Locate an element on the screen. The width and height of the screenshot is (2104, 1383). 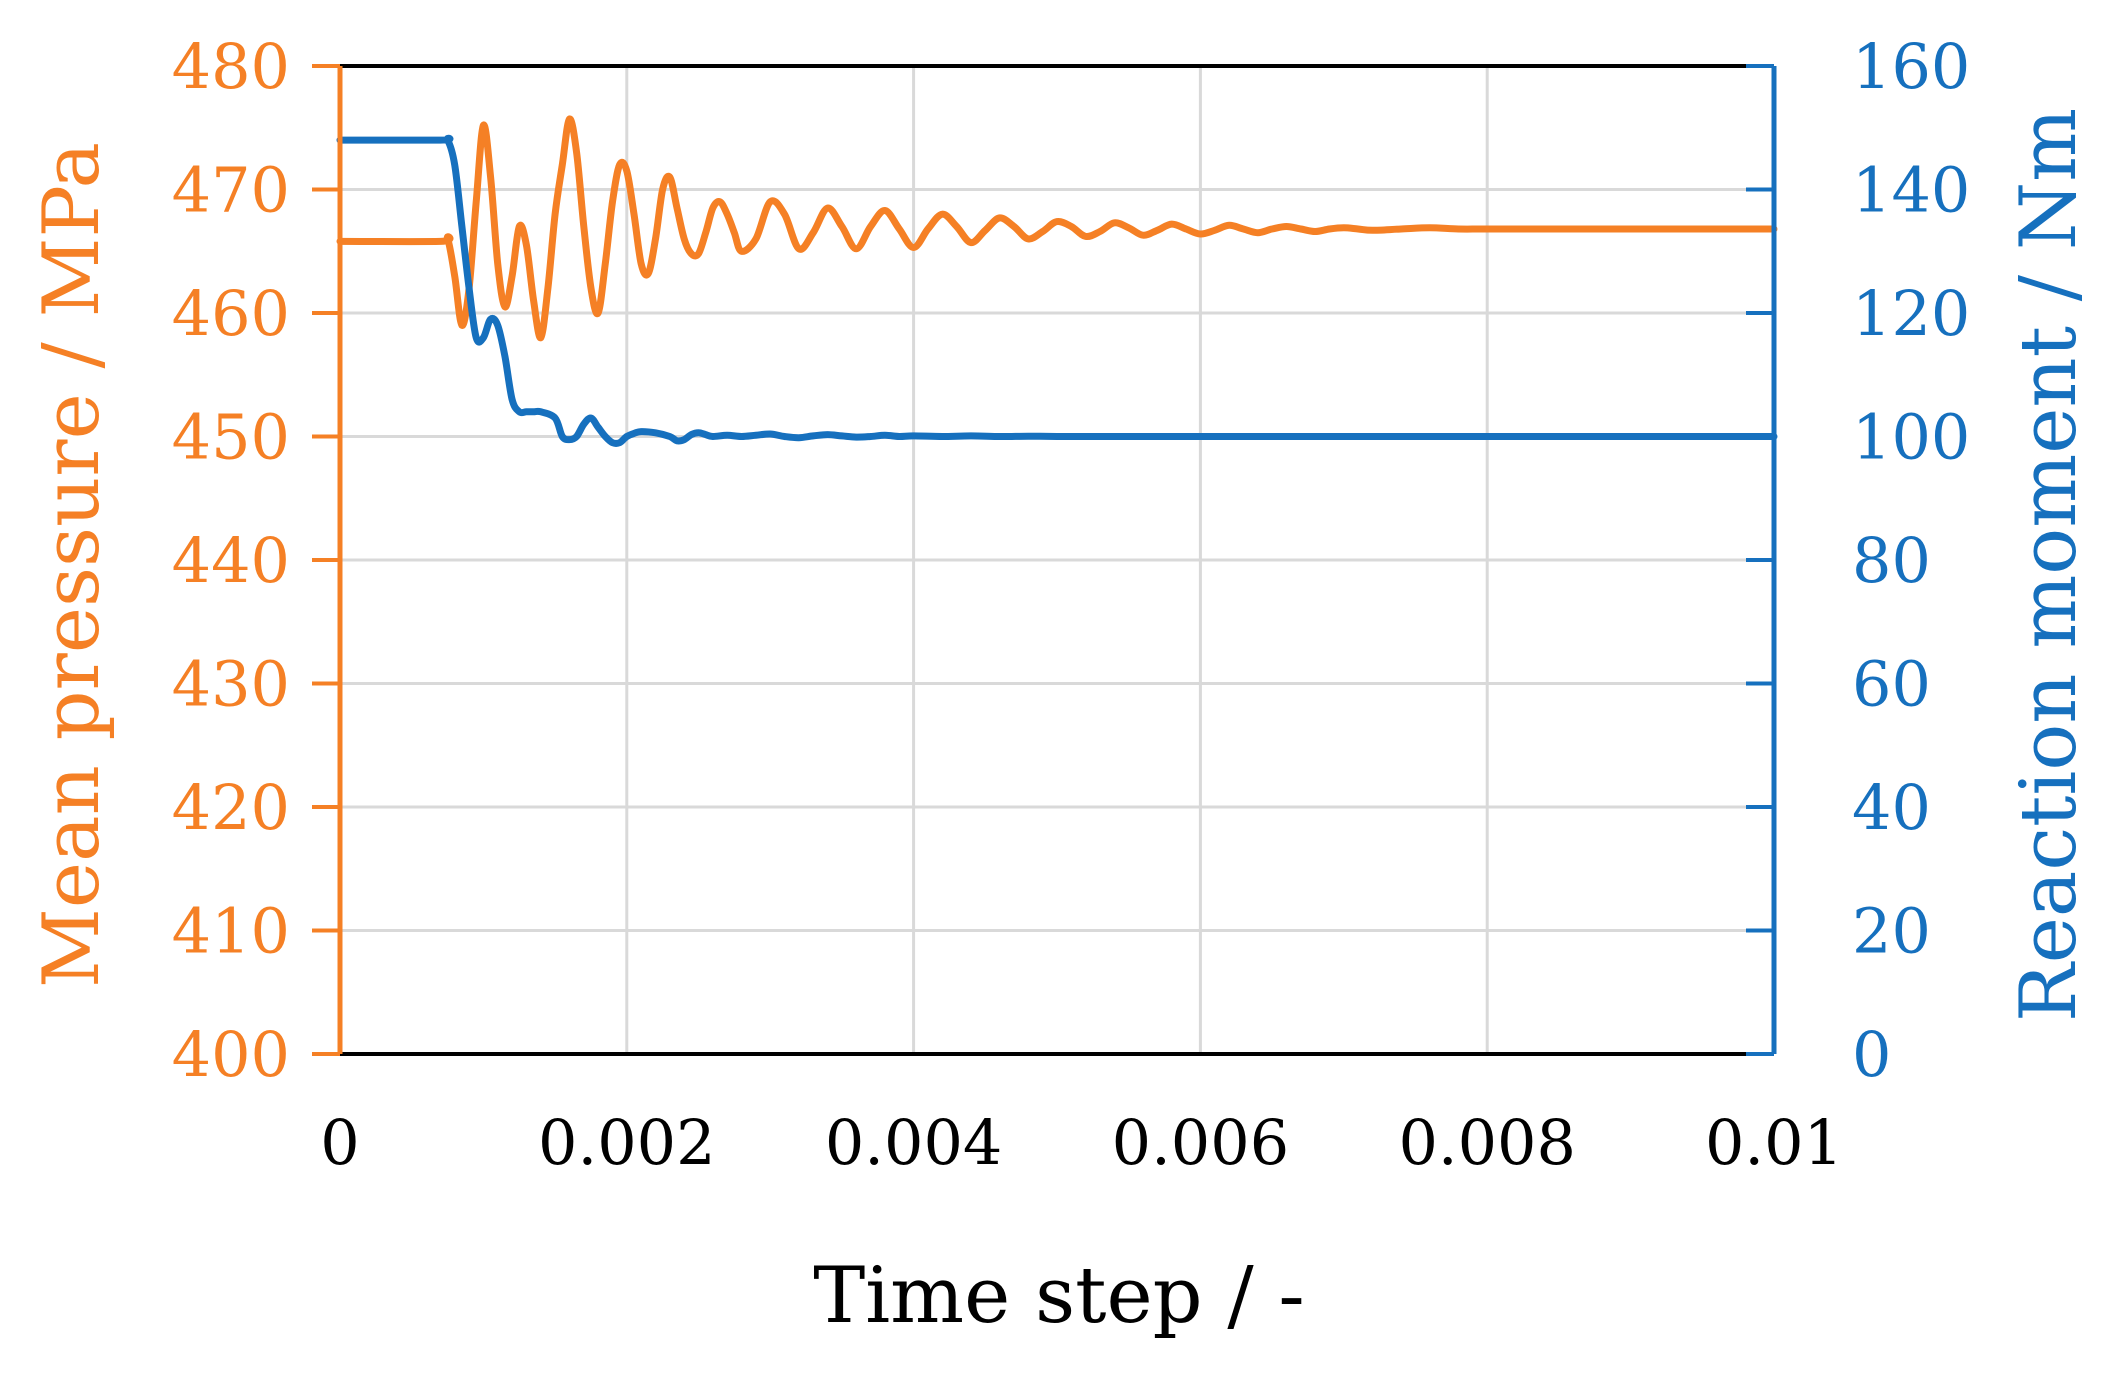
right-tick-label: 100 is located at coordinates (1911, 437).